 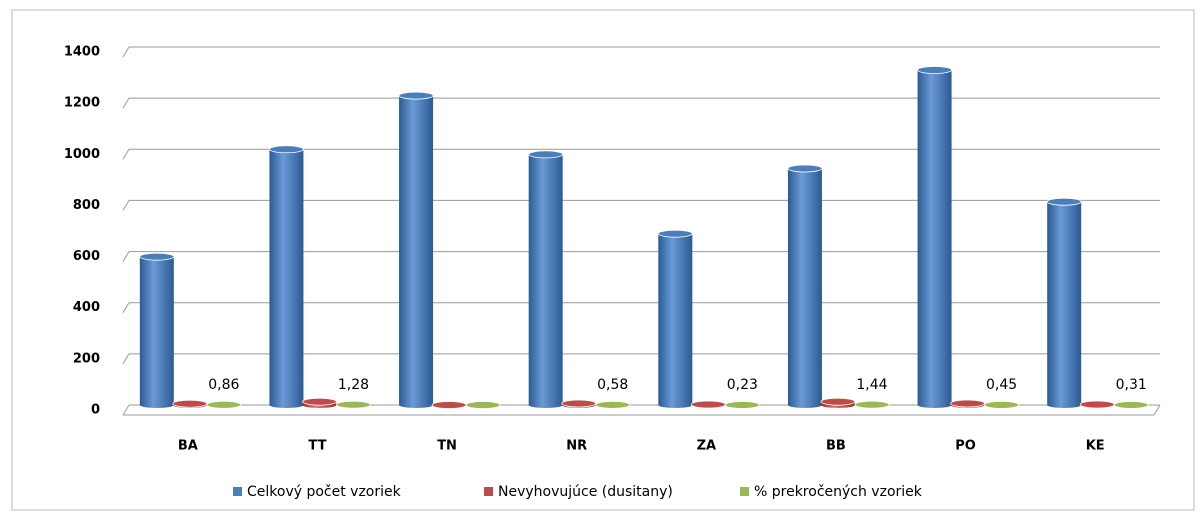 I want to click on data-label: 0,86, so click(x=223, y=385).